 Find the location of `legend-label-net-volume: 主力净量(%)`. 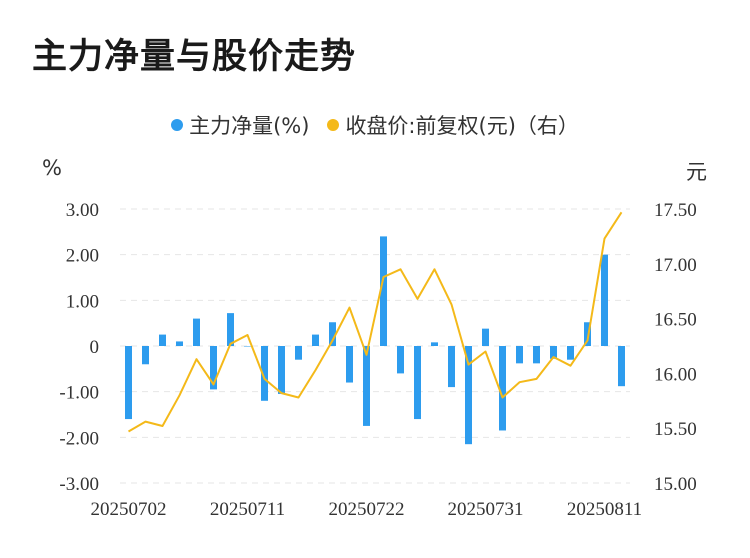

legend-label-net-volume: 主力净量(%) is located at coordinates (249, 126).